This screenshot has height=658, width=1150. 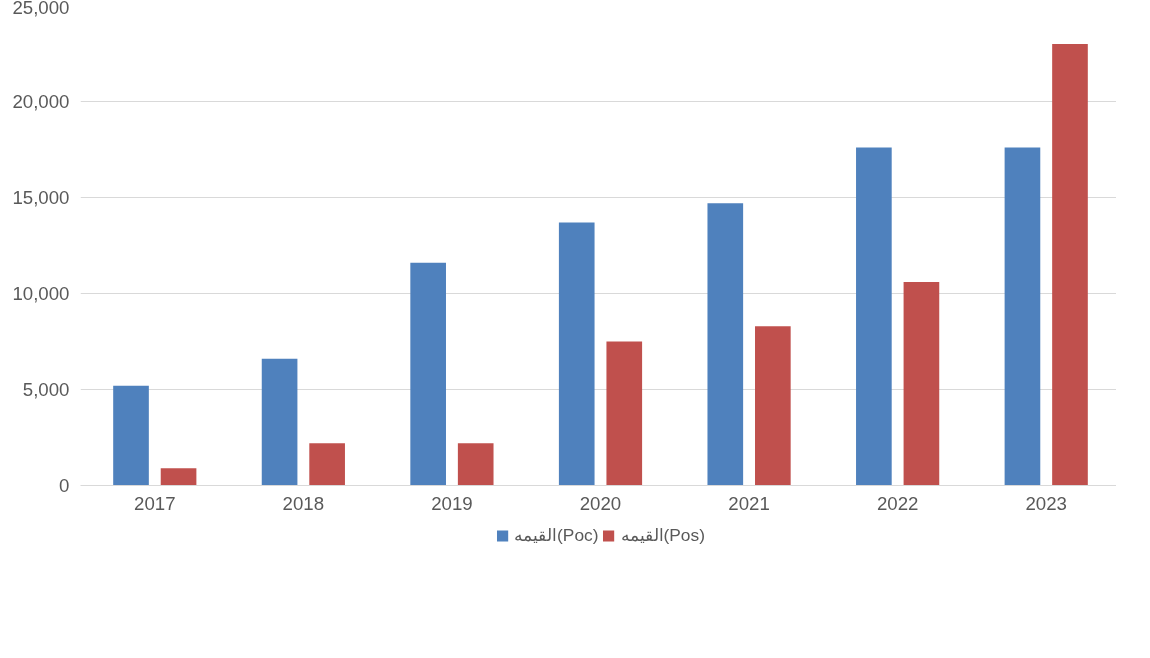 What do you see at coordinates (556, 535) in the screenshot?
I see `legend-label: القيمه(Poc)` at bounding box center [556, 535].